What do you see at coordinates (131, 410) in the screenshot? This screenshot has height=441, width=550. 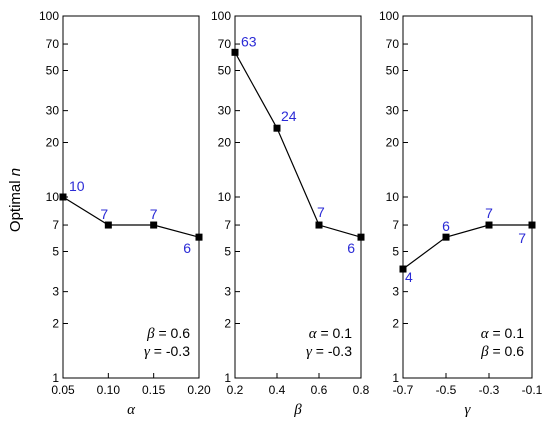 I see `x-axis-title: α` at bounding box center [131, 410].